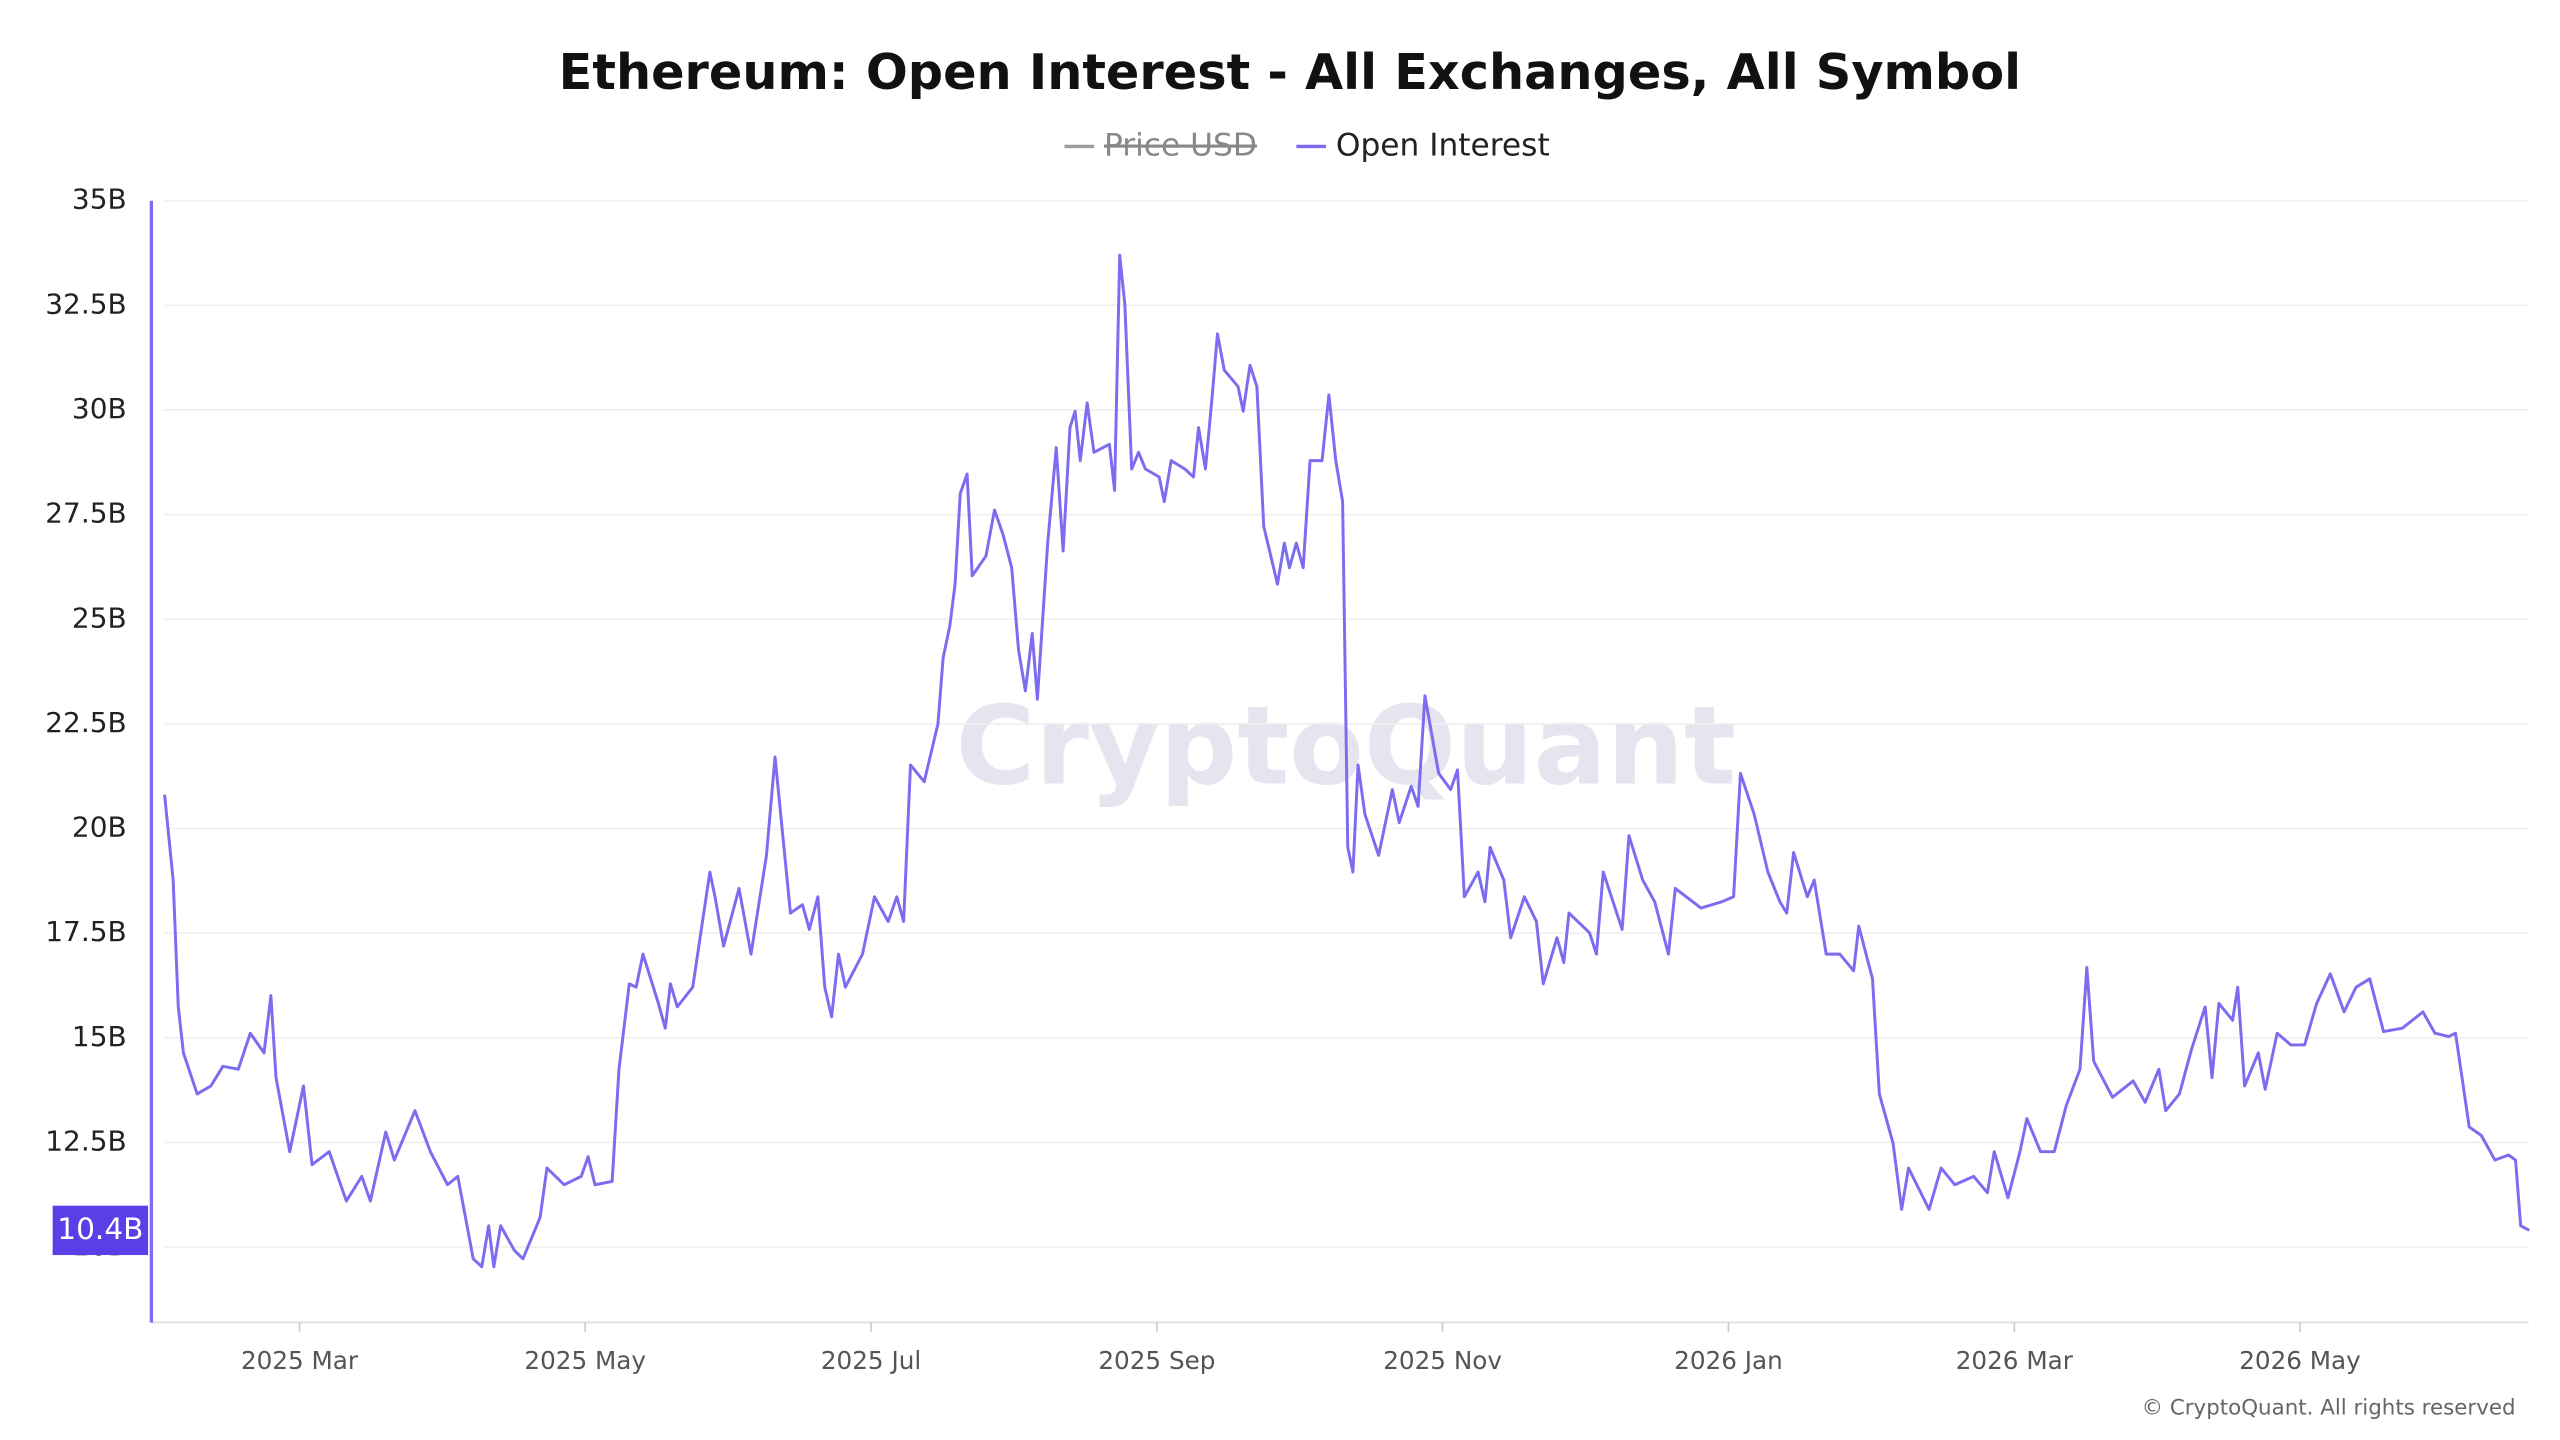 Image resolution: width=2560 pixels, height=1440 pixels. Describe the element at coordinates (85, 303) in the screenshot. I see `y-tick-label: 32.5B` at that location.